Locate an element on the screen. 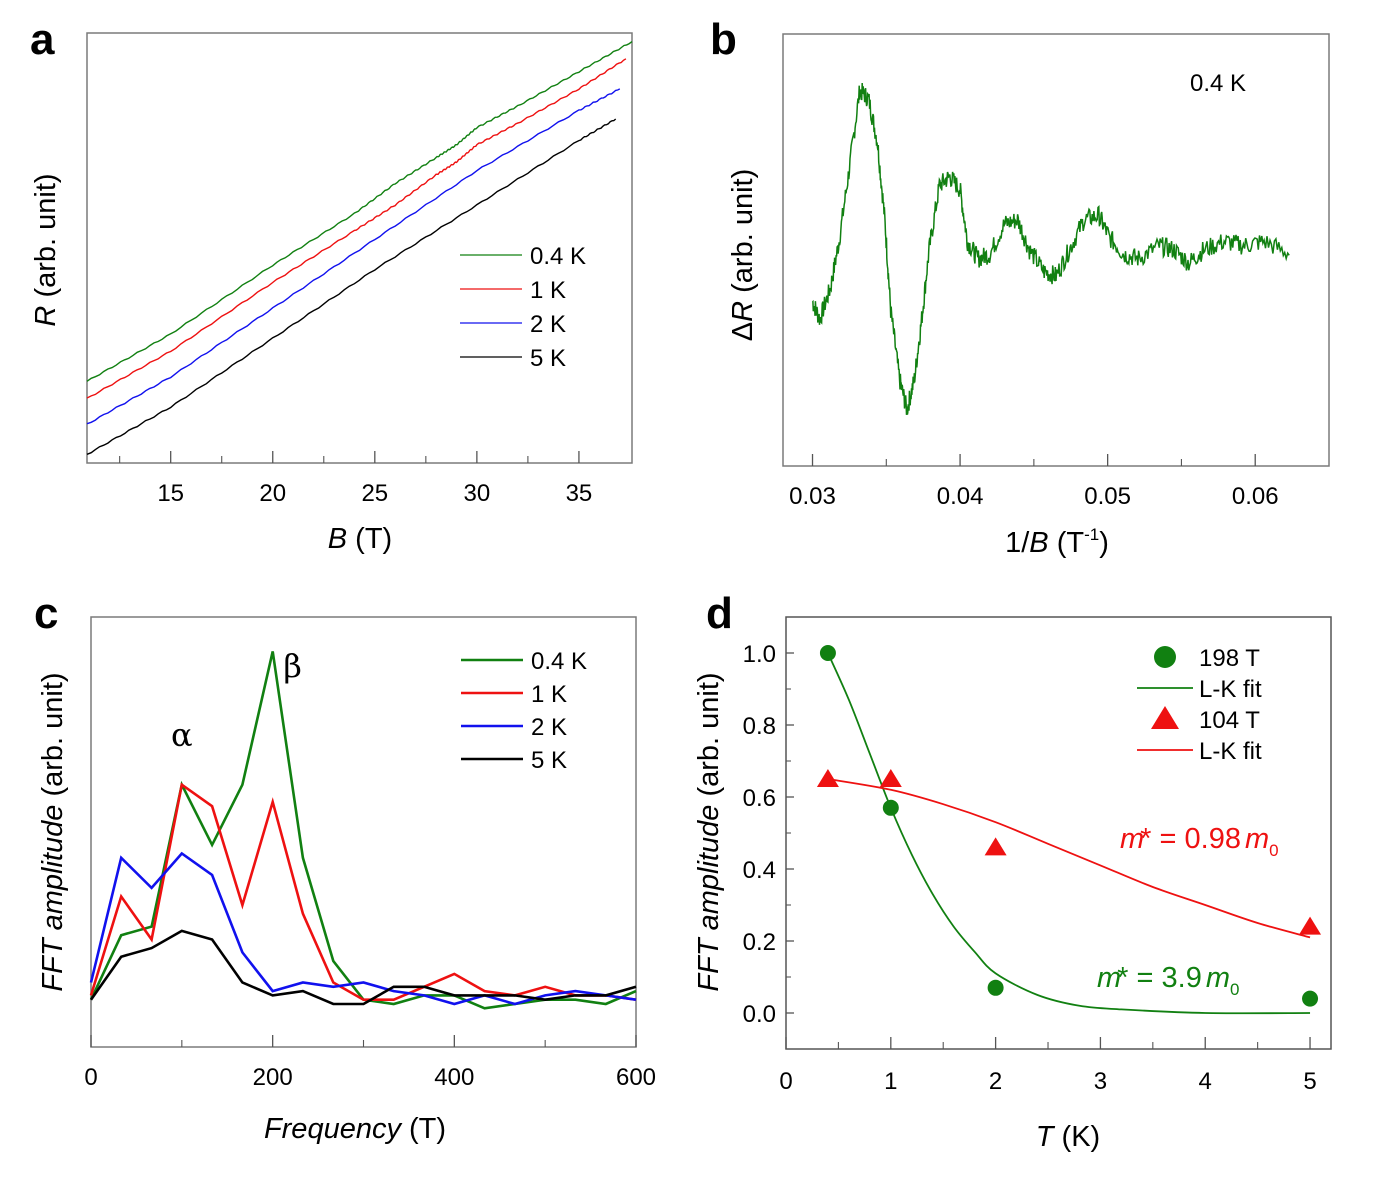 This screenshot has height=1178, width=1377. d-ytick-label: 1.0 is located at coordinates (759, 654).